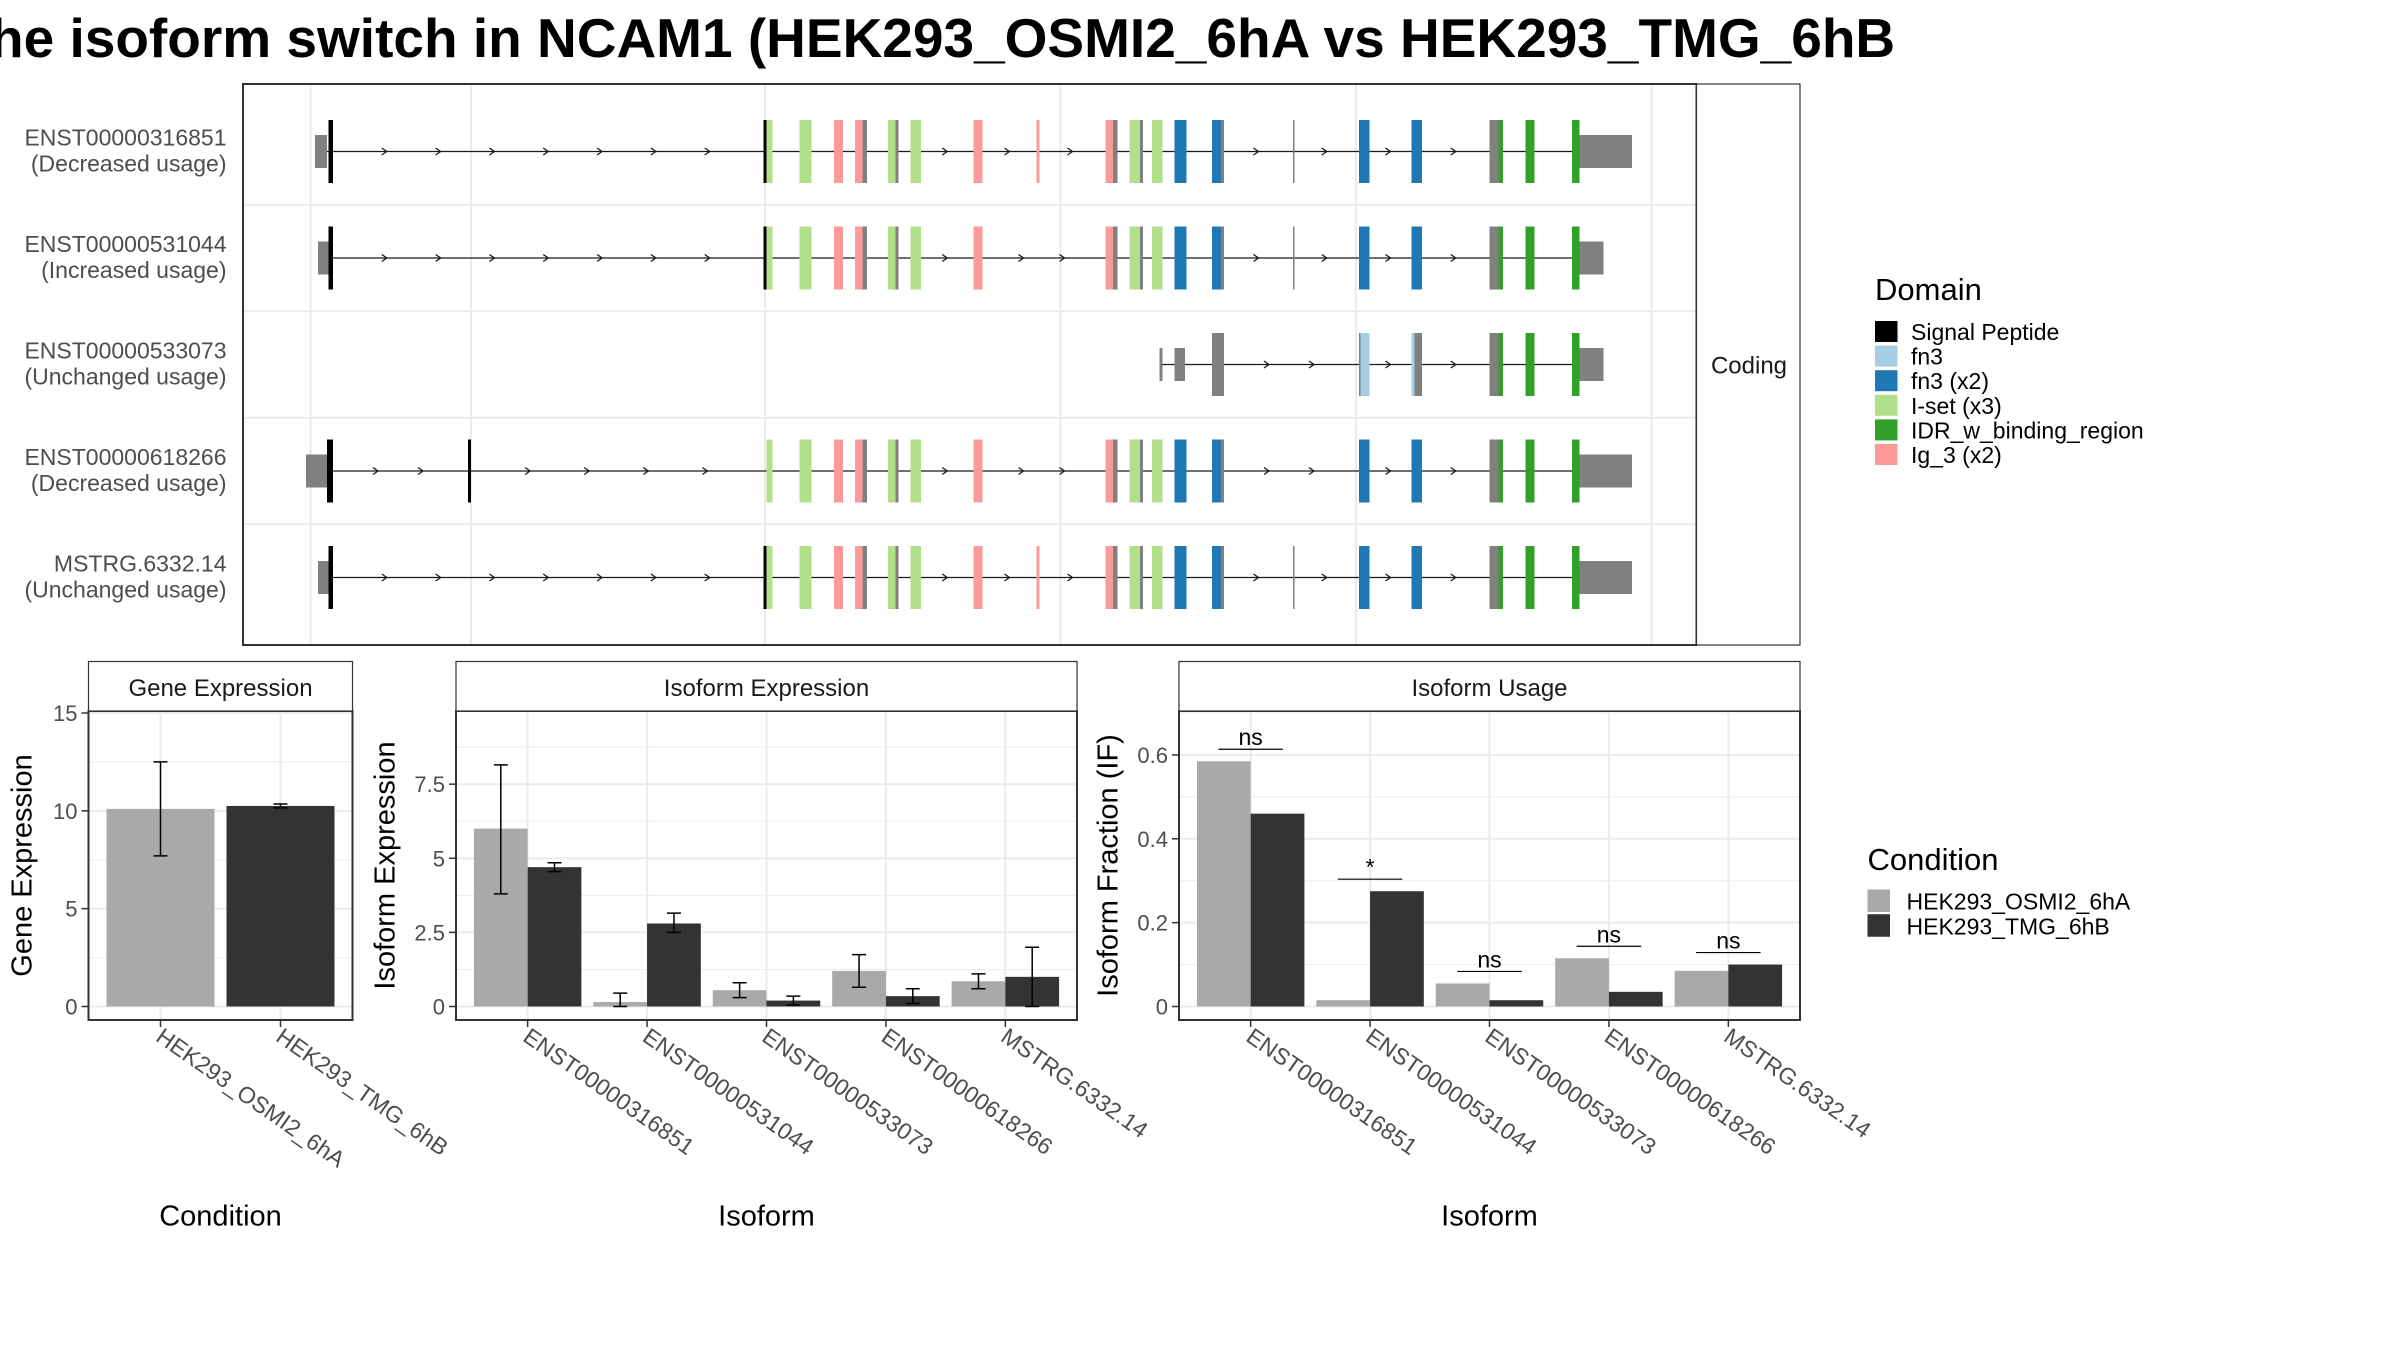 Image resolution: width=2400 pixels, height=1350 pixels. Describe the element at coordinates (1370, 867) in the screenshot. I see `significance-label: *` at that location.